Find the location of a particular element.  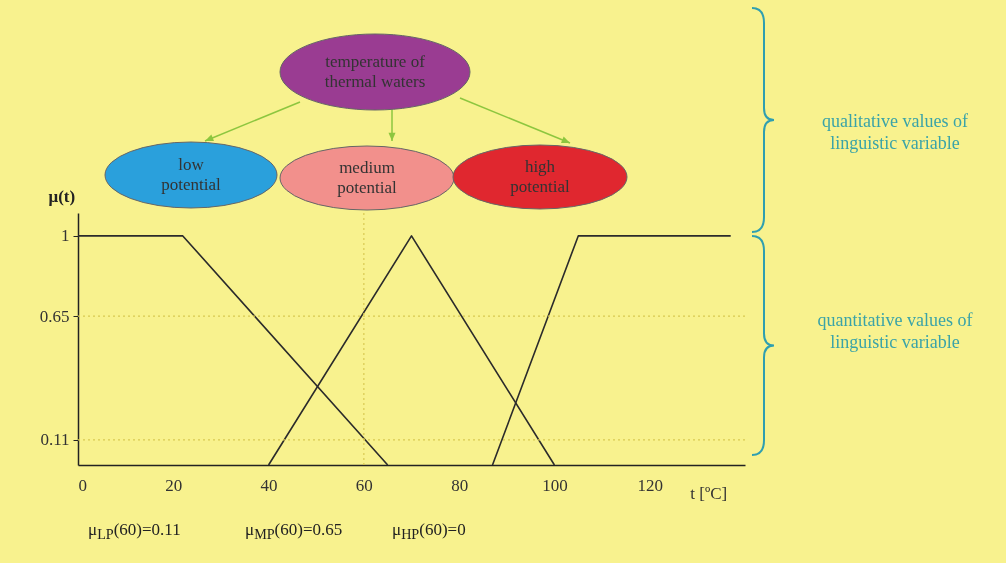

text: μ$_{HP}$(60)=0 is located at coordinates (429, 532).